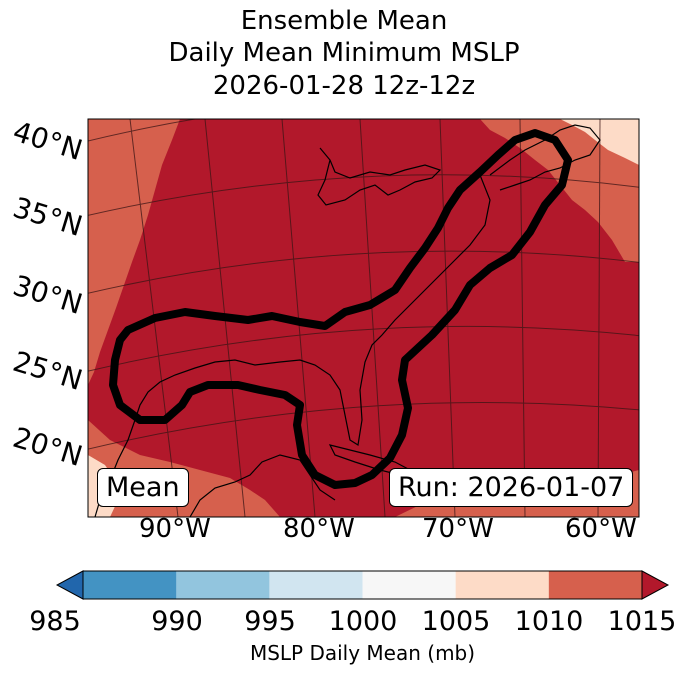 Image resolution: width=688 pixels, height=674 pixels. I want to click on run-label: Run: 2026-01-07, so click(511, 487).